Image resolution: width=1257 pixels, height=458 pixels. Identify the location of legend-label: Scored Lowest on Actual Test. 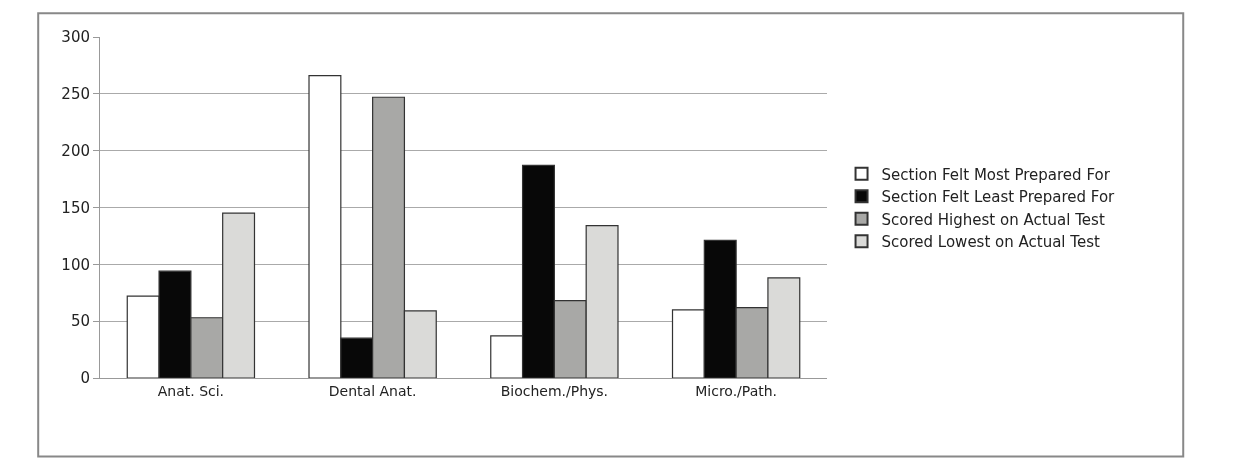
(990, 242).